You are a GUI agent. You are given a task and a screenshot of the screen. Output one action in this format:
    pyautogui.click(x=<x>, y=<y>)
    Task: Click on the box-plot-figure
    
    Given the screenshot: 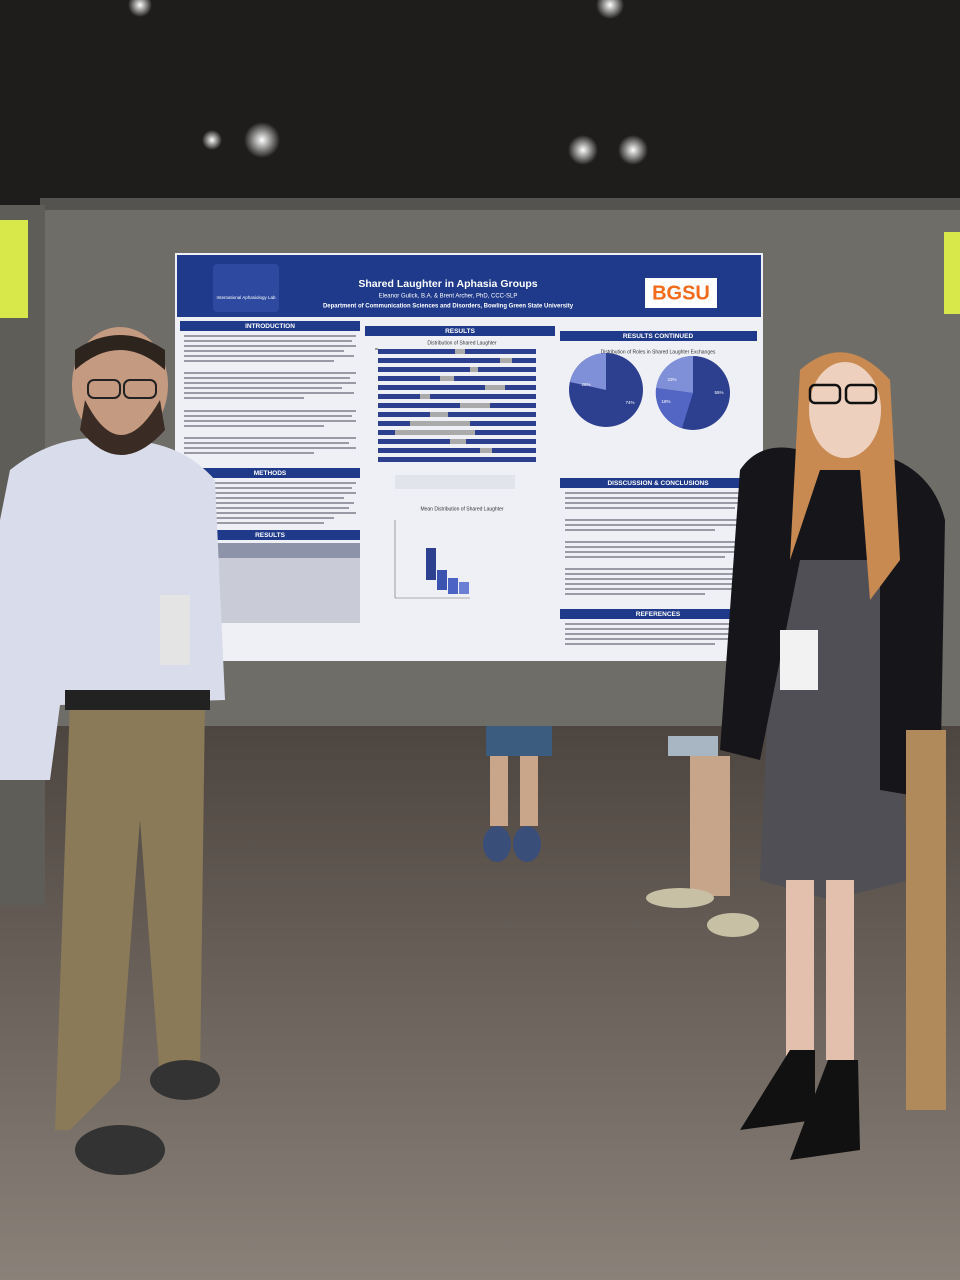 What is the action you would take?
    pyautogui.click(x=432, y=559)
    